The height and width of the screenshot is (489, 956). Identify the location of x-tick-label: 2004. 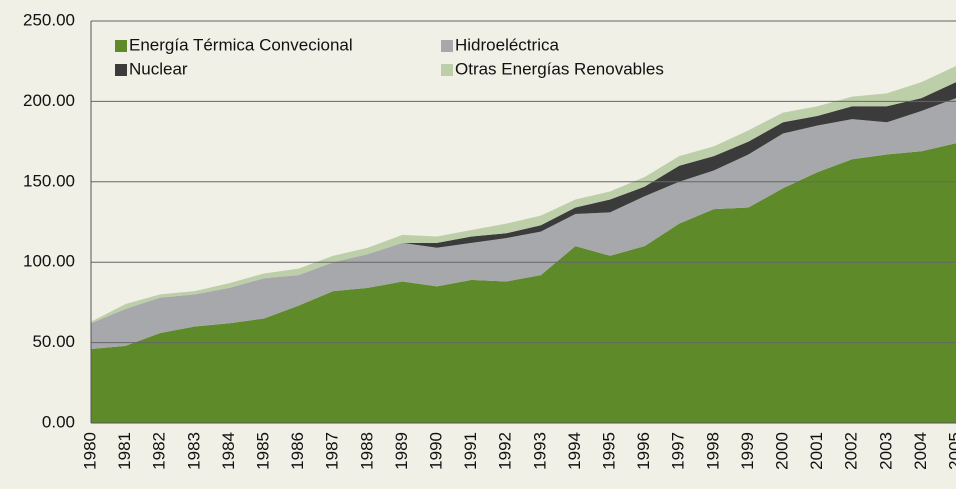
(920, 451).